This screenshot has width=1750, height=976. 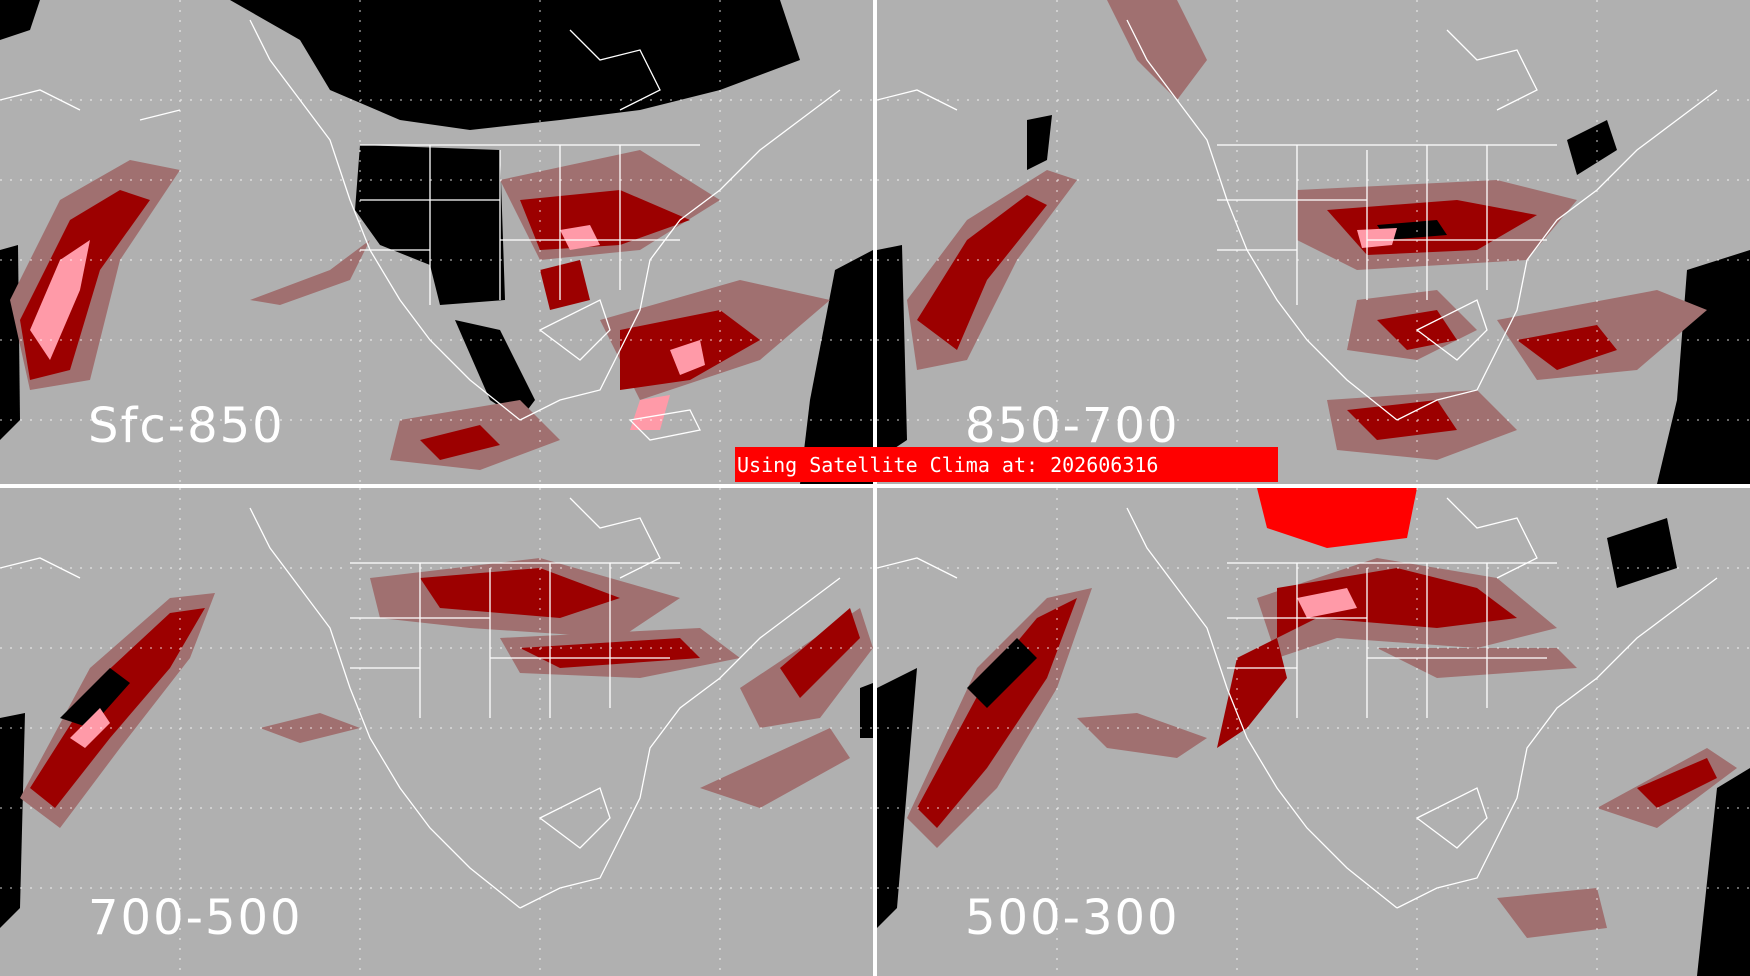 I want to click on land-mask-mexico, so click(x=495, y=370).